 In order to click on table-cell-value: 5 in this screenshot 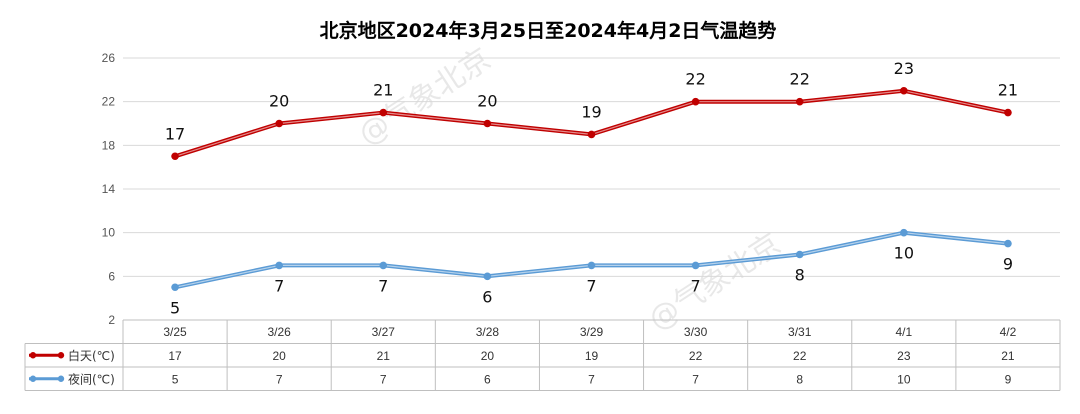, I will do `click(175, 379)`.